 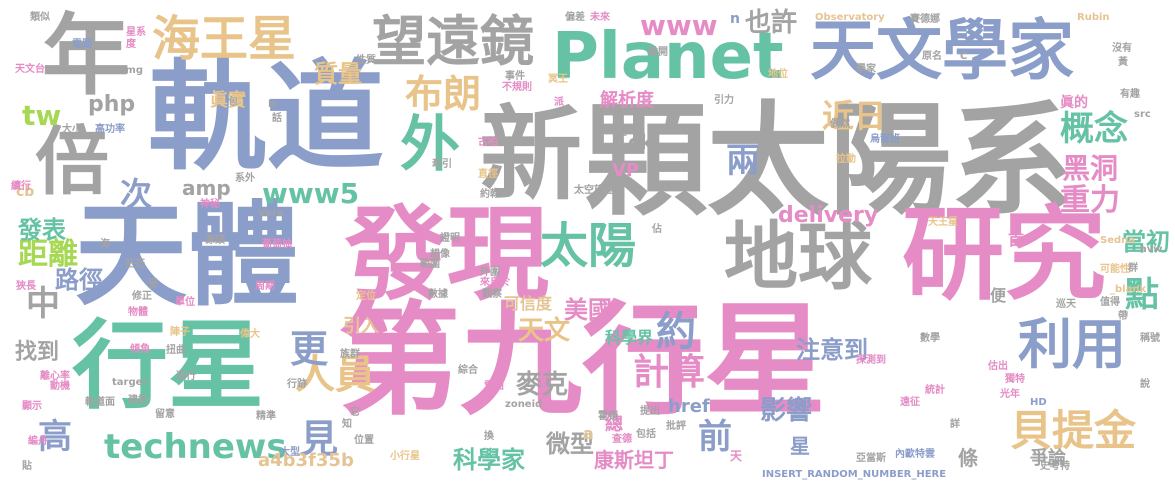 What do you see at coordinates (544, 331) in the screenshot?
I see `word: 天文` at bounding box center [544, 331].